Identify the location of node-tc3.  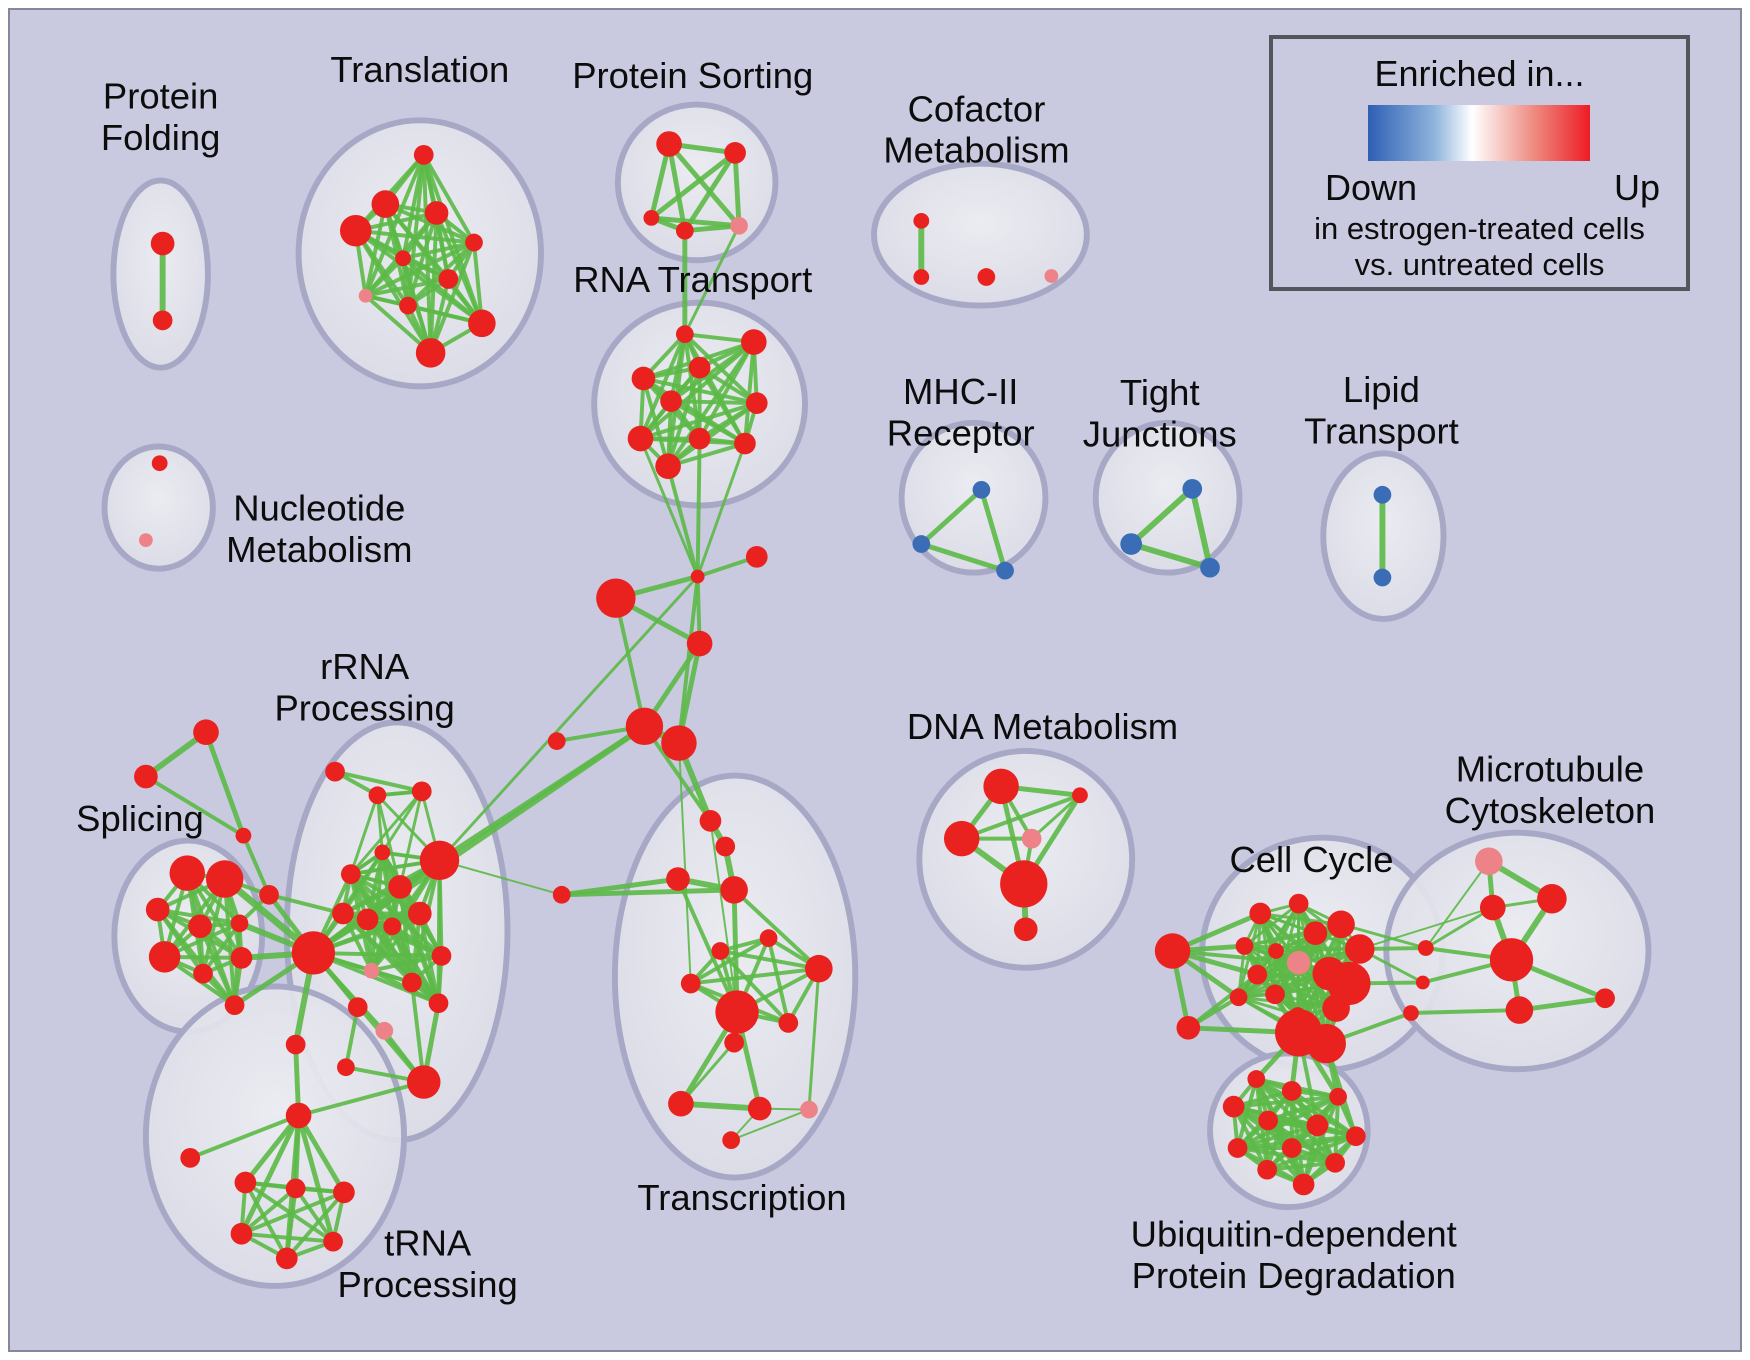
(678, 879).